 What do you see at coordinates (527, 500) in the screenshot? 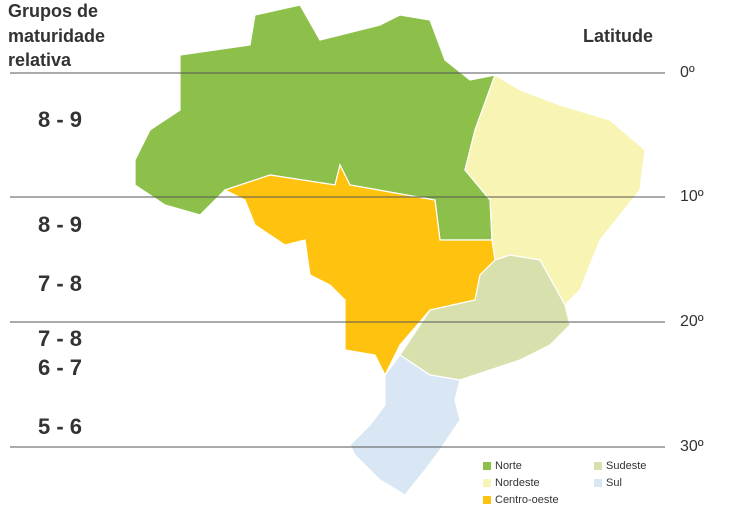
I see `legend-label: Centro-oeste` at bounding box center [527, 500].